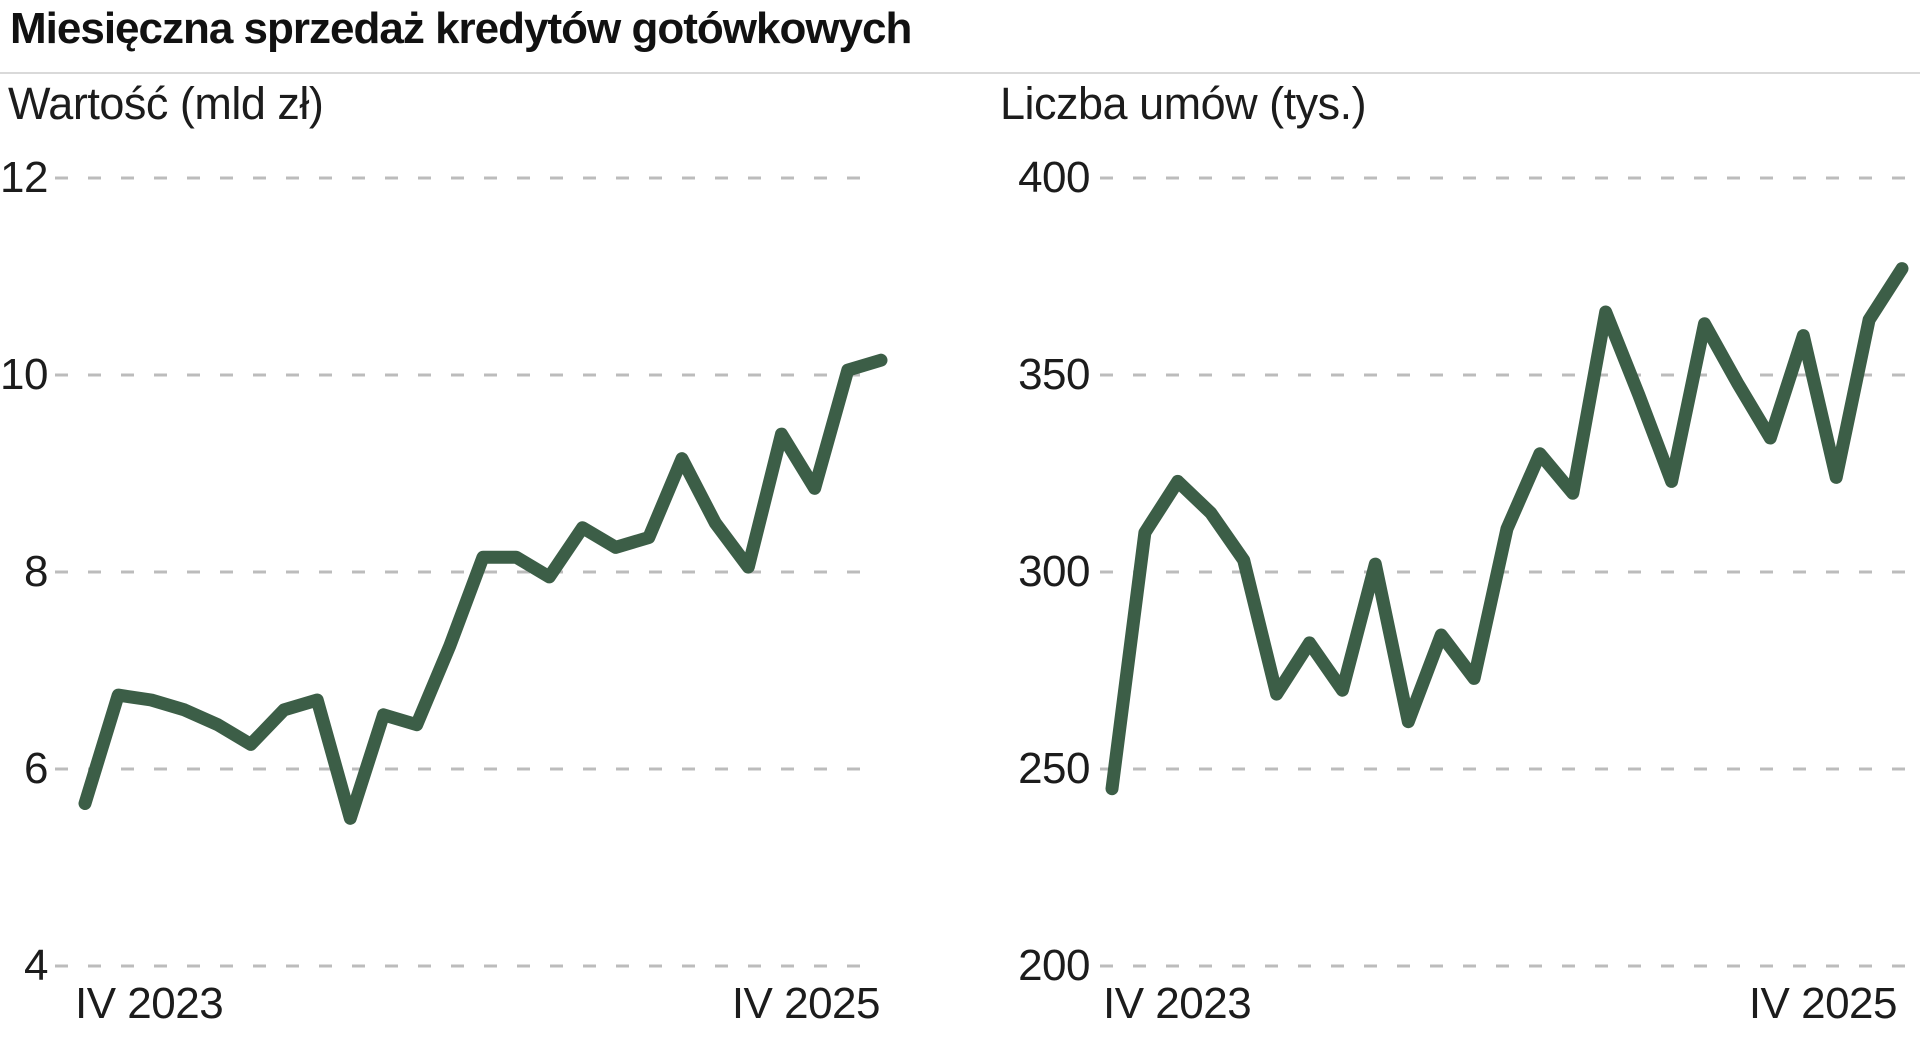 The width and height of the screenshot is (1920, 1052). Describe the element at coordinates (478, 1004) in the screenshot. I see `left-chart-x-axis-labels: IV 2023 IV 2025` at that location.